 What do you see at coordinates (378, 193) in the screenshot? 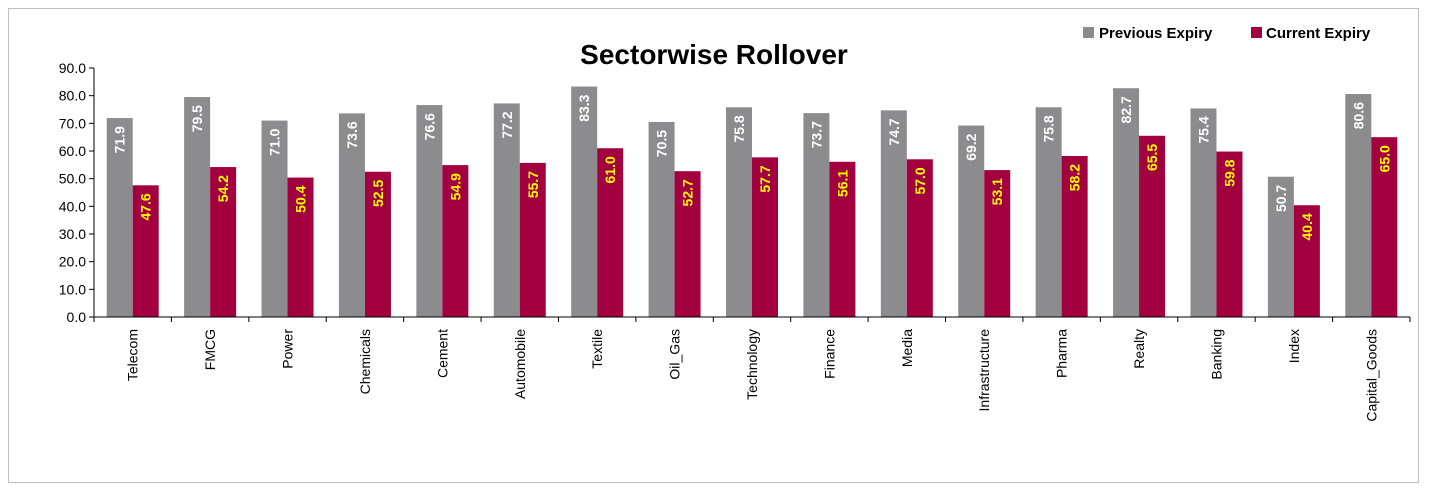
I see `data-label-current-expiry: 52.5` at bounding box center [378, 193].